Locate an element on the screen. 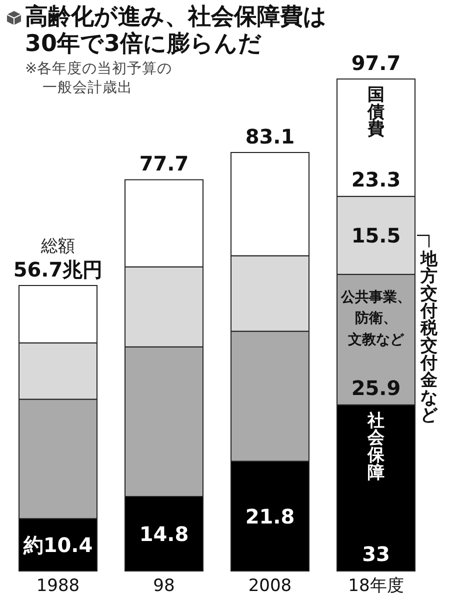 This screenshot has width=459, height=604. data-label: 約10.4 is located at coordinates (57, 545).